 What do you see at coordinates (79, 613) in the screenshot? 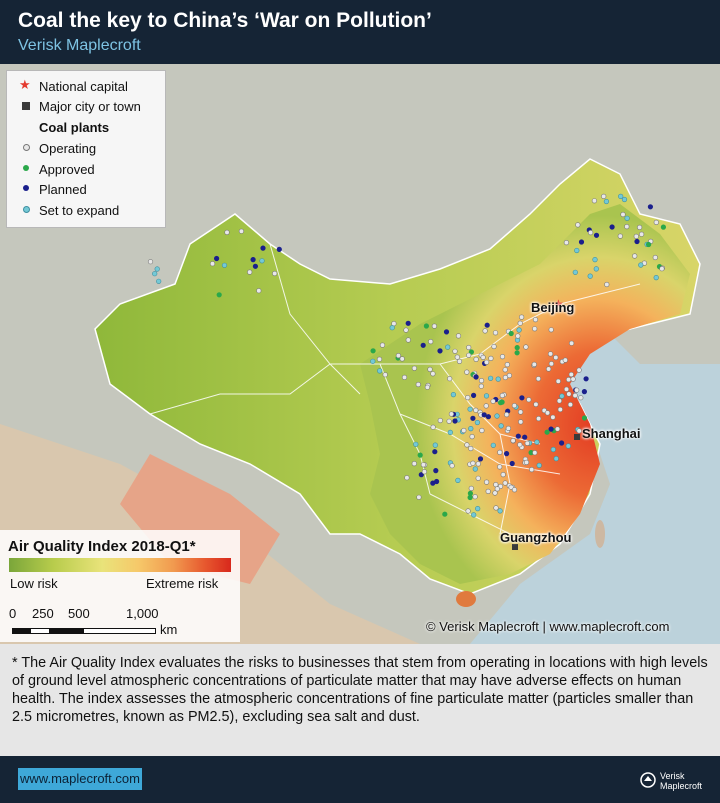
I see `scale-tick-500: 500` at bounding box center [79, 613].